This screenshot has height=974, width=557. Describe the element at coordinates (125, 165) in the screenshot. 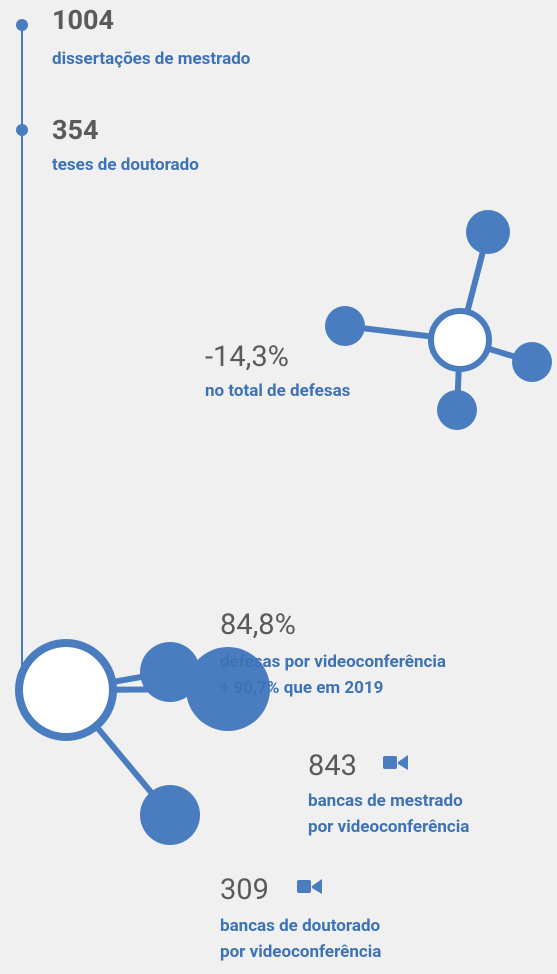

I see `stat-label: teses de doutorado` at that location.